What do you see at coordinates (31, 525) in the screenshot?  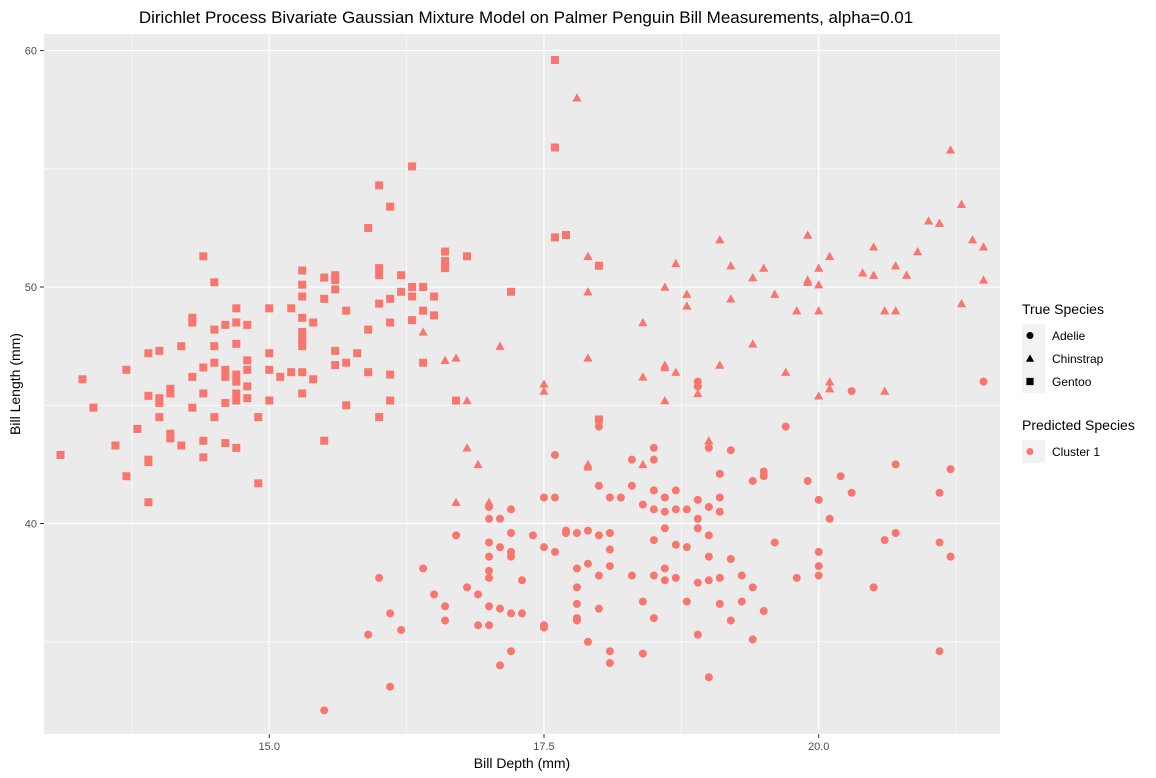 I see `y-tick-label: 40` at bounding box center [31, 525].